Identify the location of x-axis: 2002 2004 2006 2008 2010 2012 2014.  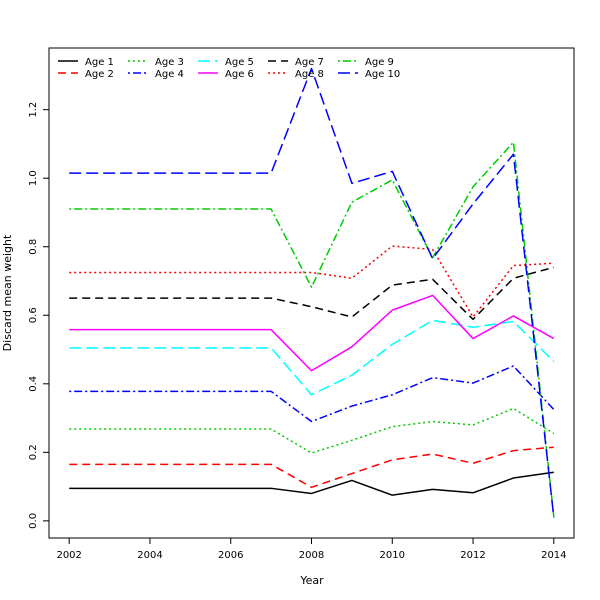
(311, 549).